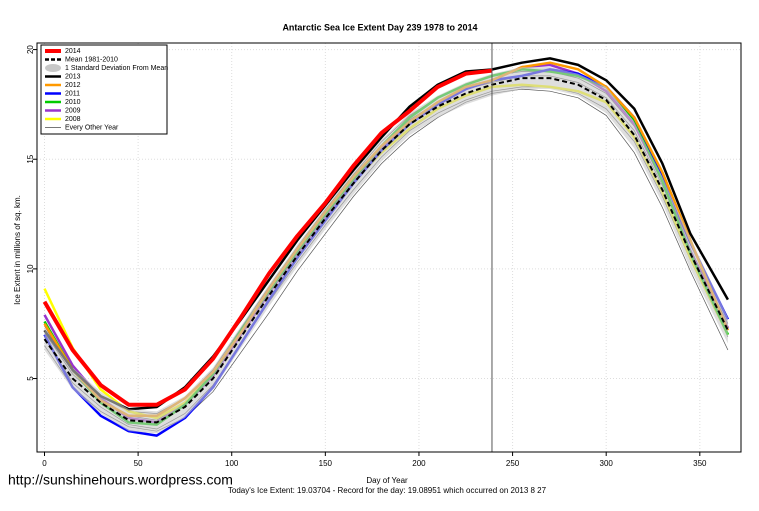 Image resolution: width=759 pixels, height=511 pixels. What do you see at coordinates (30, 268) in the screenshot?
I see `y-tick-label: 10` at bounding box center [30, 268].